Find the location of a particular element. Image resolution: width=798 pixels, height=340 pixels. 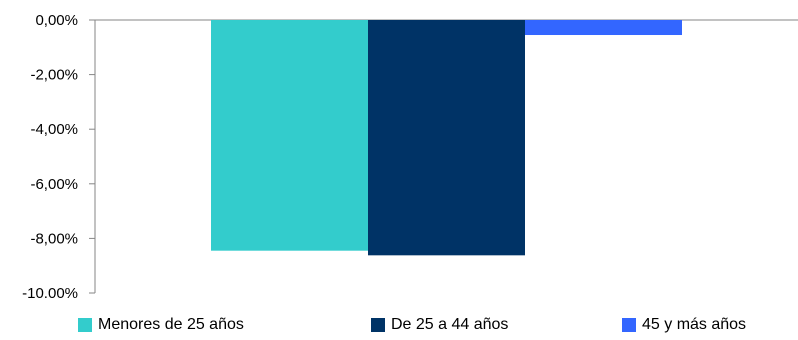

legend-item-series-2: 45 y más años is located at coordinates (684, 325).